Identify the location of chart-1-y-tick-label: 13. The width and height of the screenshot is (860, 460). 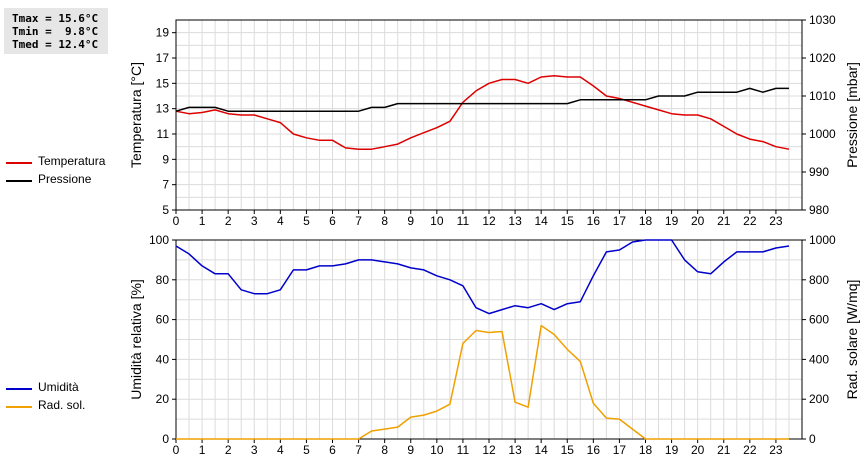
(163, 109).